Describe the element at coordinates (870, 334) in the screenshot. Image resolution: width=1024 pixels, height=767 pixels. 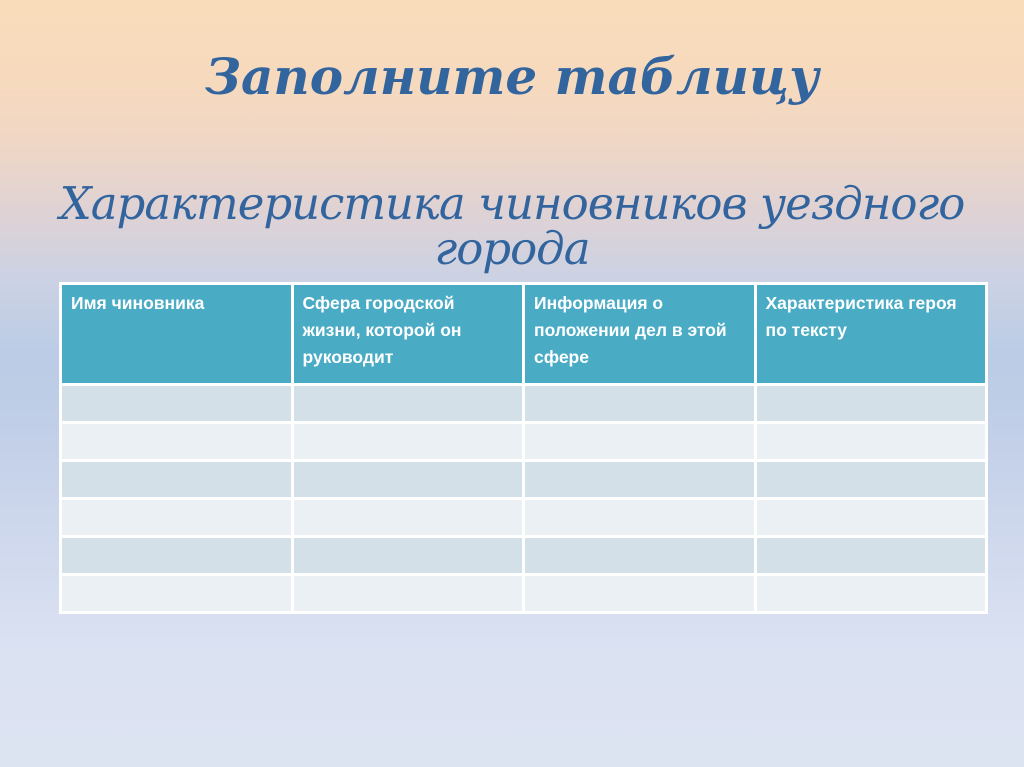
I see `header-cell-character-by-text: Характеристика героя по тексту` at that location.